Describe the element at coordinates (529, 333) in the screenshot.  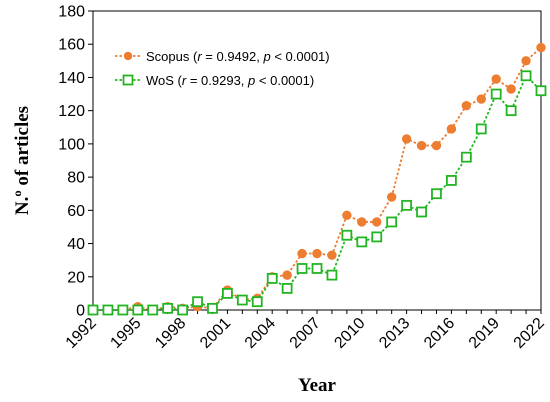
I see `x-tick-label: 2022` at that location.